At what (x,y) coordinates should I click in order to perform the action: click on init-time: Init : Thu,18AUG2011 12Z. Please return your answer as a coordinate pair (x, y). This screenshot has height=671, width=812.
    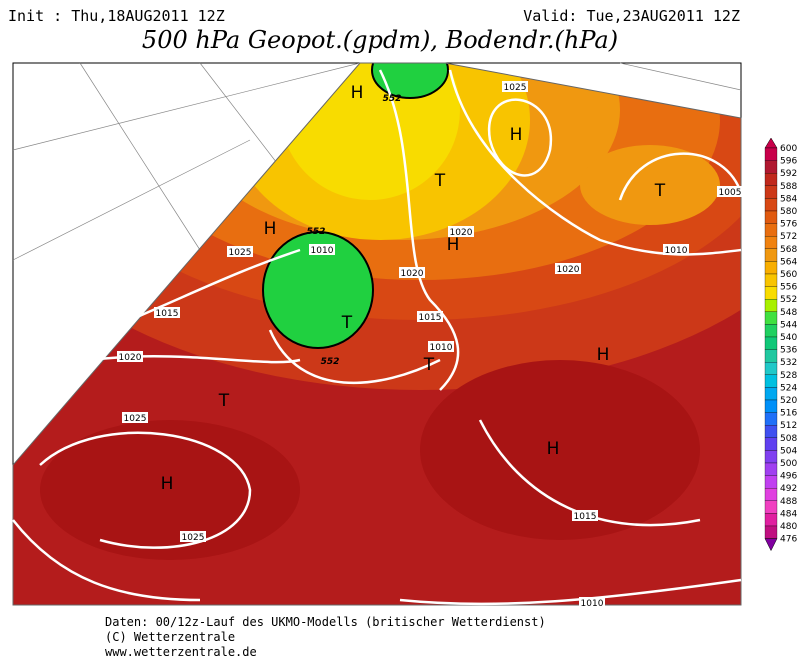
    Looking at the image, I should click on (116, 16).